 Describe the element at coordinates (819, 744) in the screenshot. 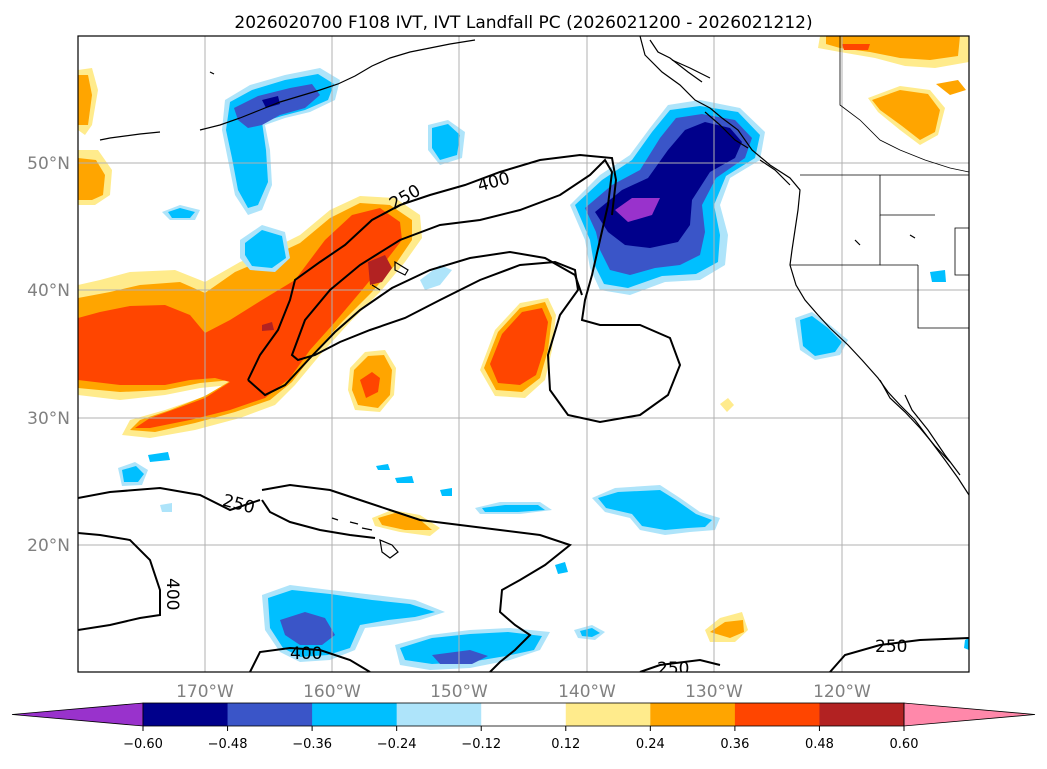

I see `colorbar-tick-label: 0.48` at that location.